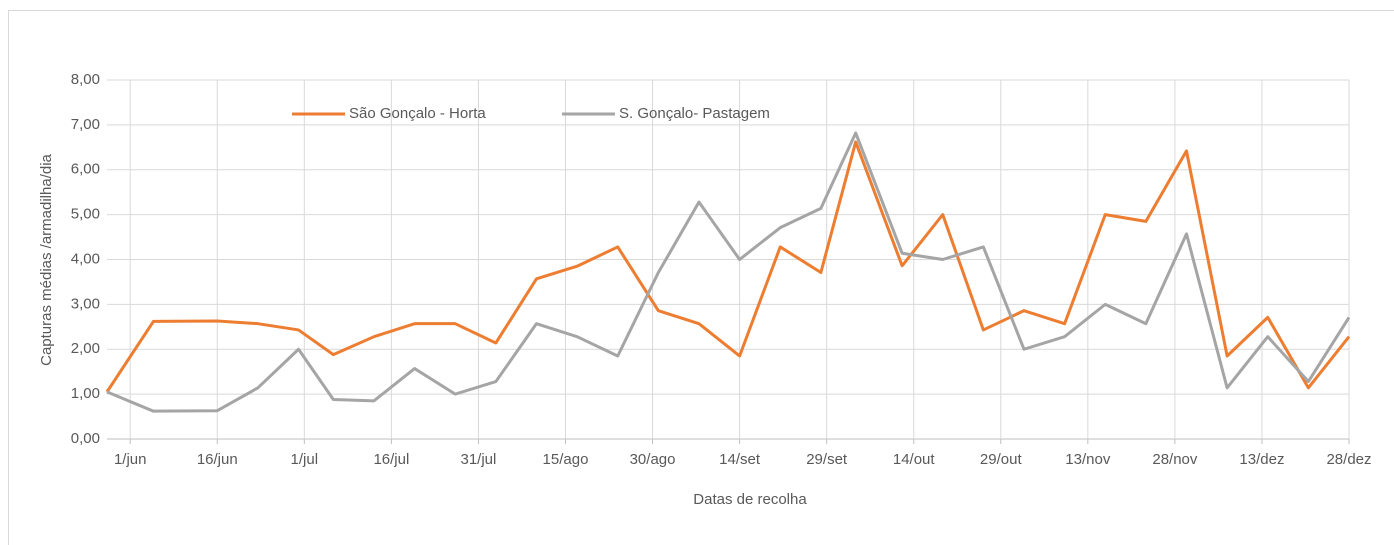  I want to click on x-tick-label: 29/set, so click(827, 459).